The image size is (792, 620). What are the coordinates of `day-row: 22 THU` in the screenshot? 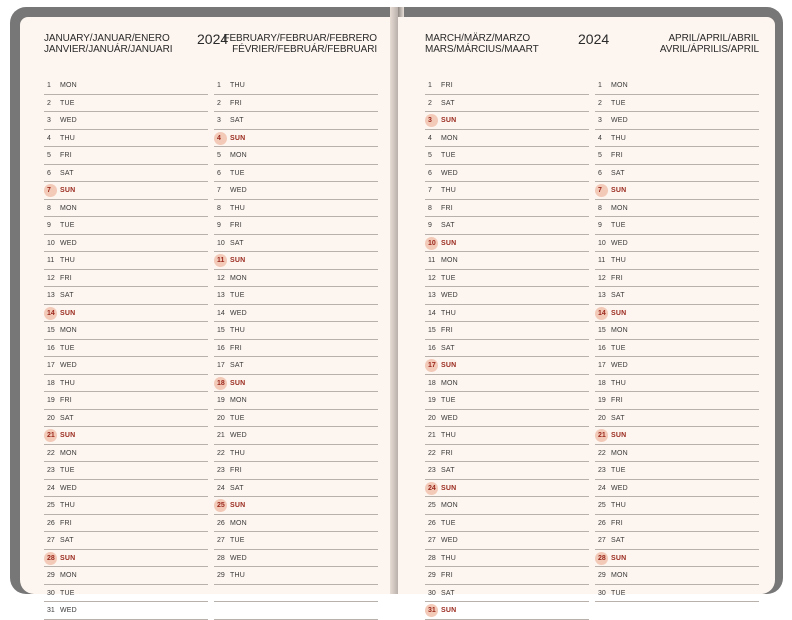 It's located at (296, 453).